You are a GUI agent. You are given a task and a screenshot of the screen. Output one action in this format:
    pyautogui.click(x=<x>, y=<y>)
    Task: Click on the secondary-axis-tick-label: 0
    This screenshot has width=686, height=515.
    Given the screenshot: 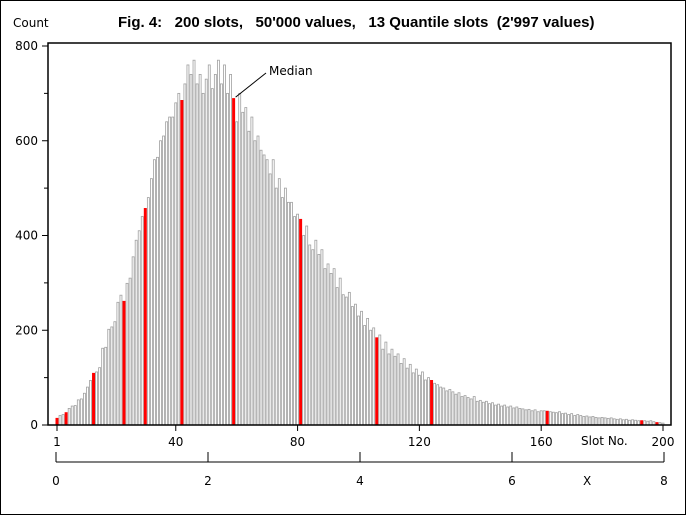 What is the action you would take?
    pyautogui.click(x=56, y=481)
    